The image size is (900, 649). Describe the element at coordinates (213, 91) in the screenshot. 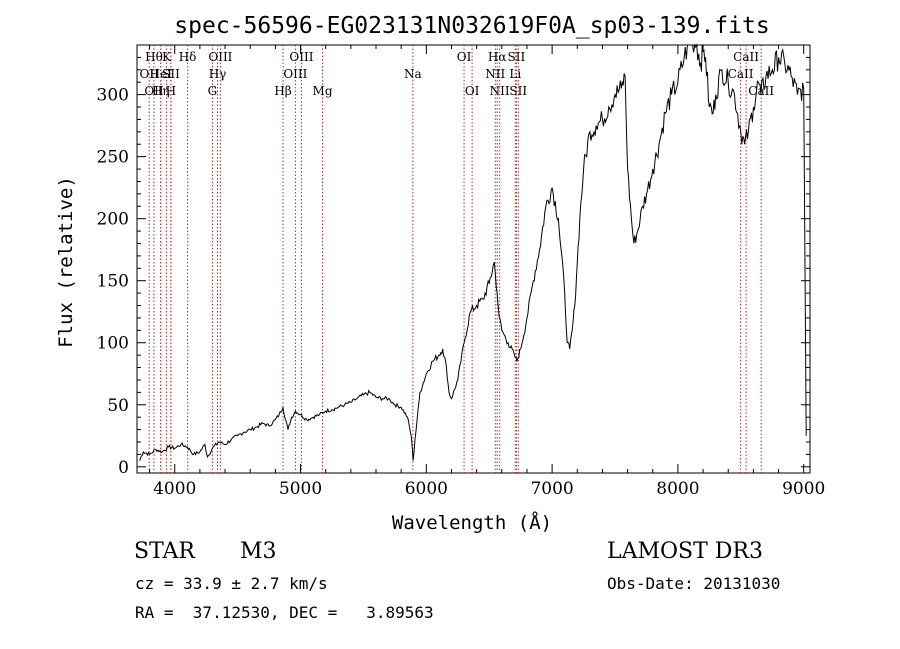

I see `spectral-line-label: G` at that location.